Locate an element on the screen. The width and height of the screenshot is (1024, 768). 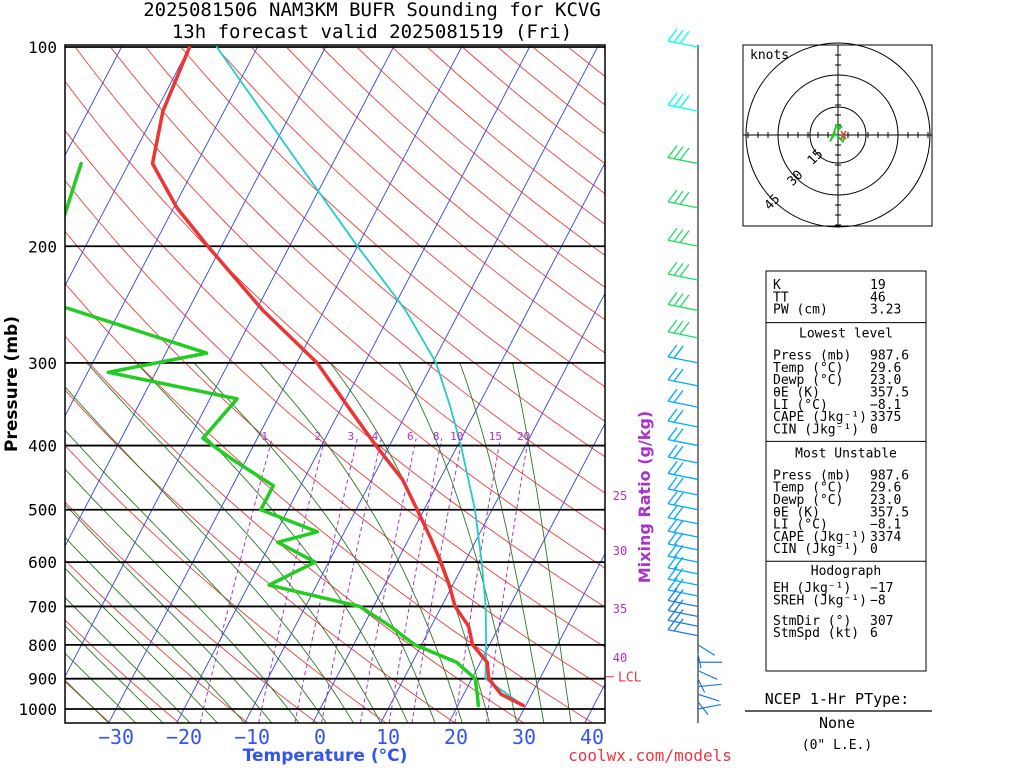
lowest-level-value: 357.5 is located at coordinates (889, 393).